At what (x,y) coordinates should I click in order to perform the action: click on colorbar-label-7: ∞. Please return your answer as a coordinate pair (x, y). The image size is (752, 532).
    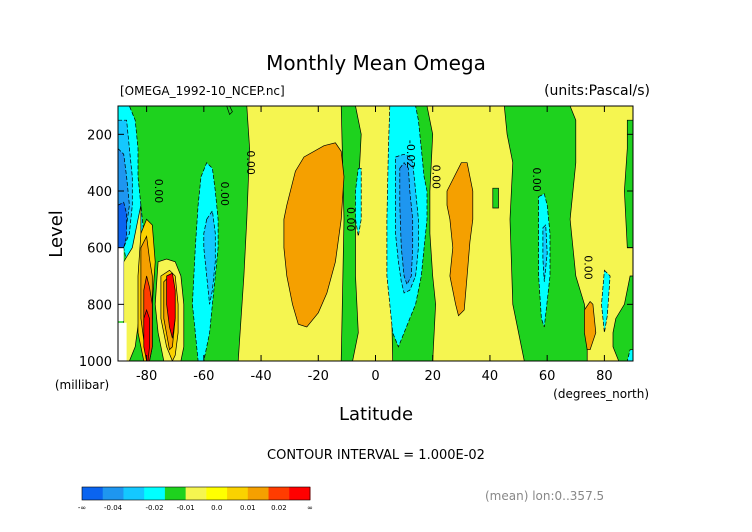
    Looking at the image, I should click on (310, 508).